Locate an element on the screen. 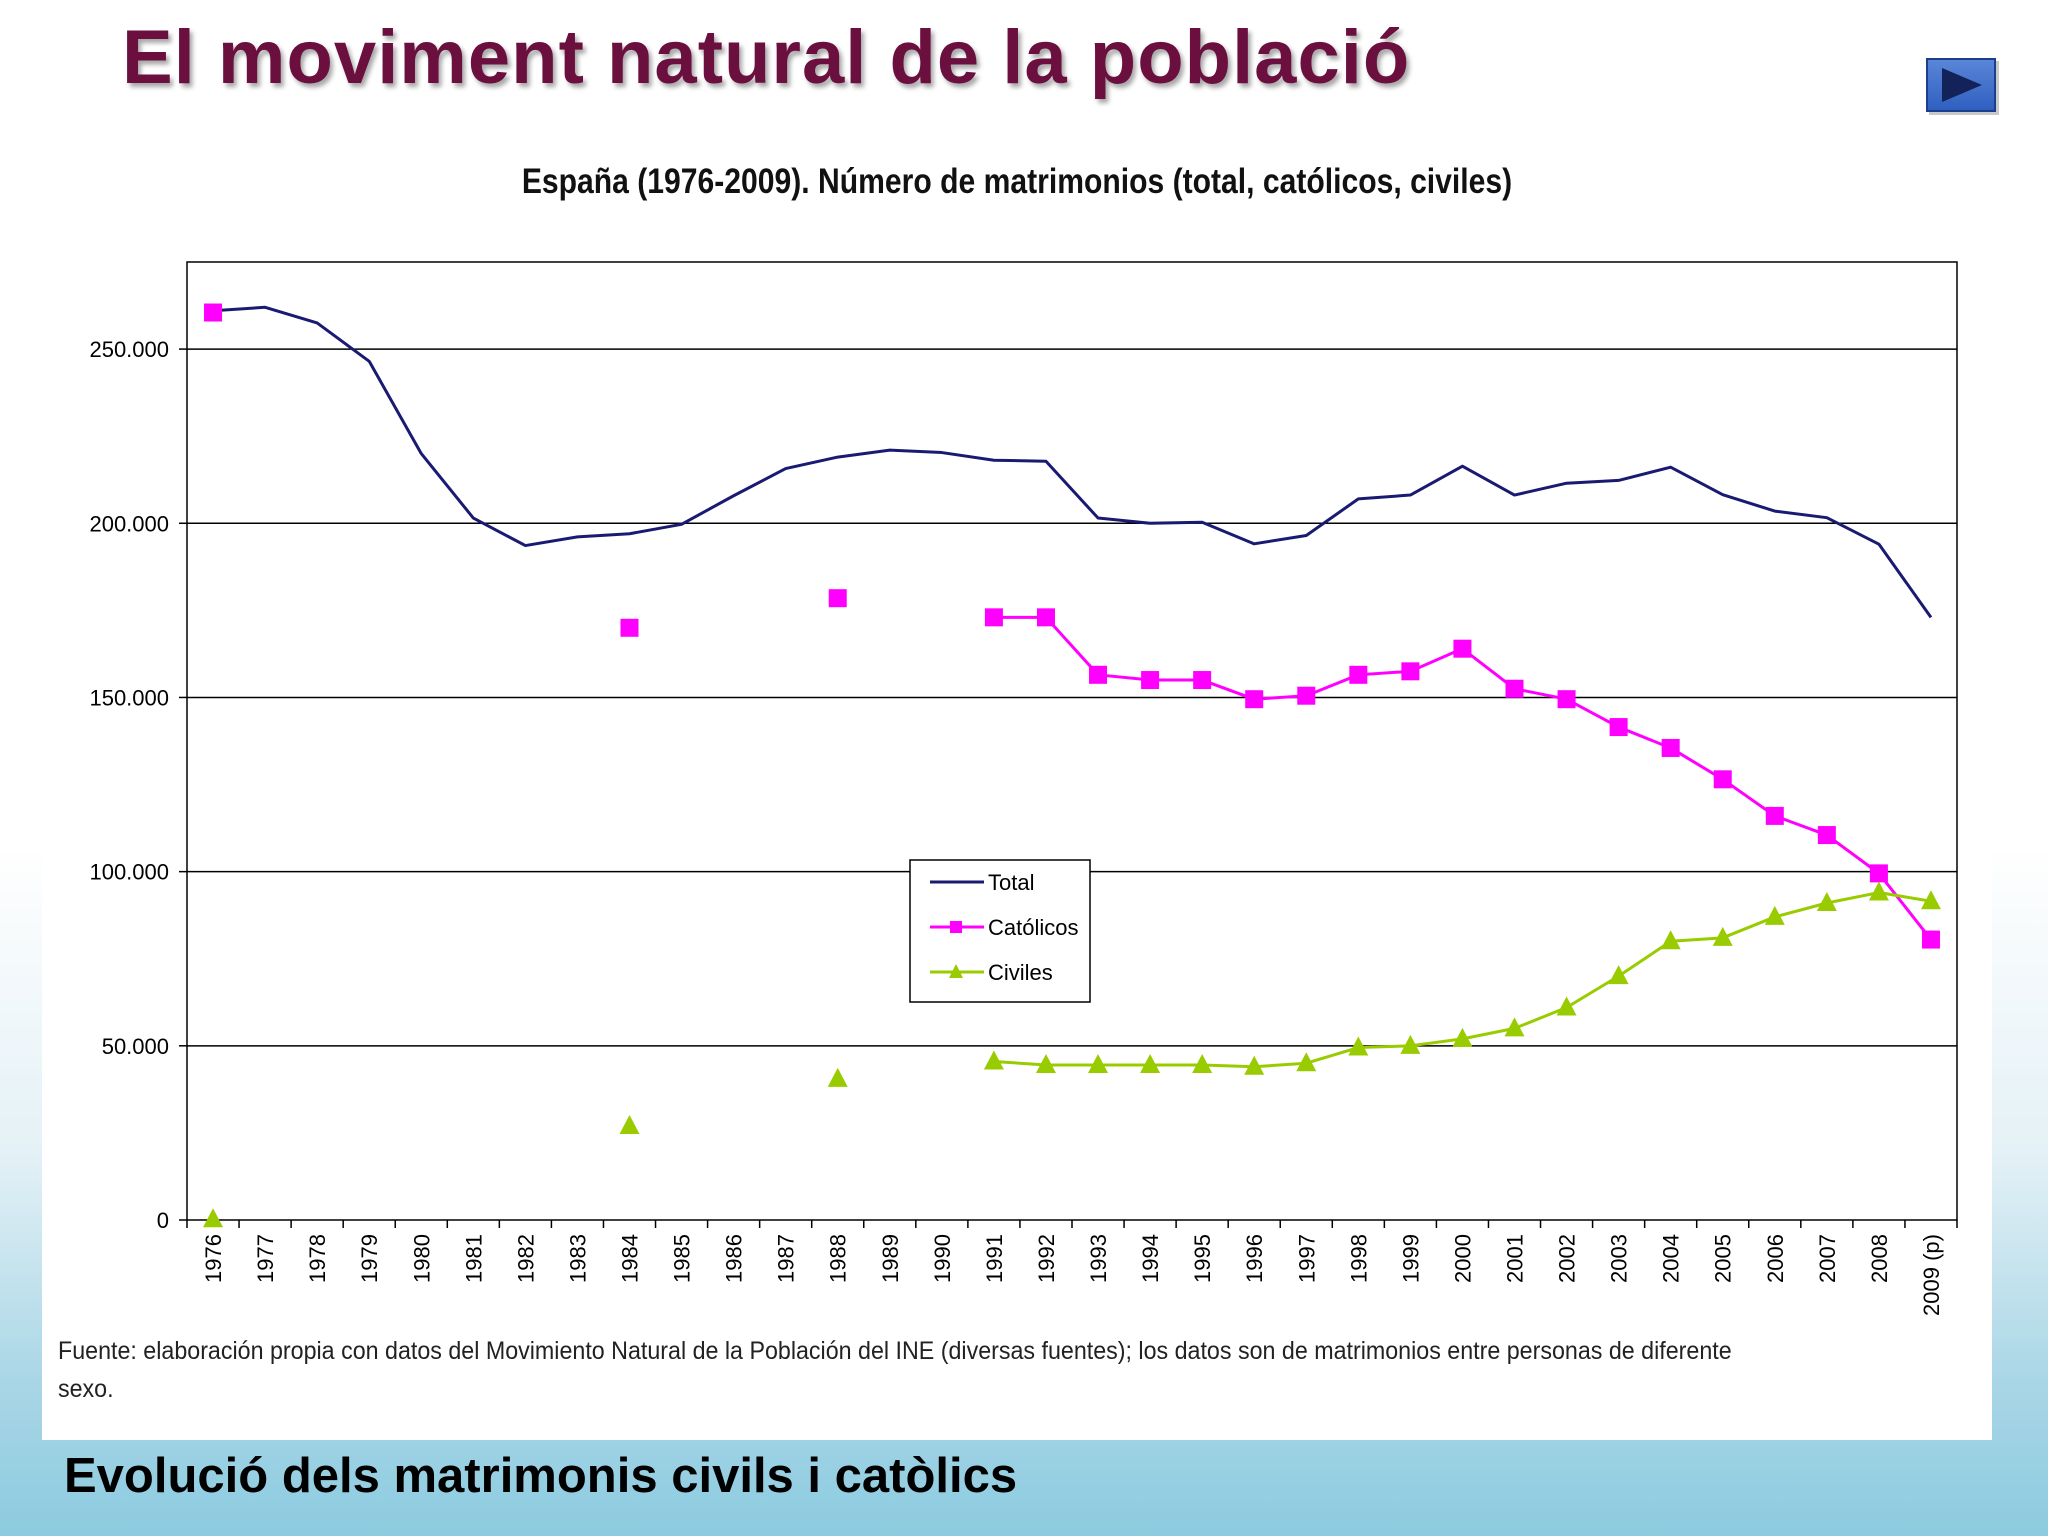 Image resolution: width=2048 pixels, height=1536 pixels. x-tick-label: 1995 is located at coordinates (1202, 1258).